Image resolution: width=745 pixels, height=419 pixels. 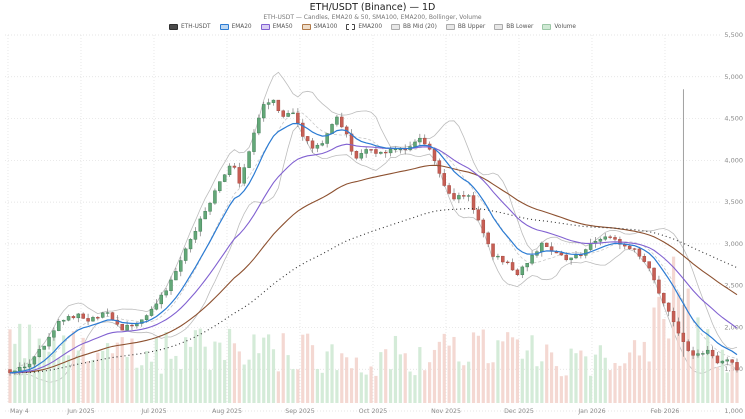 What do you see at coordinates (733, 202) in the screenshot?
I see `y-tick-label: 3,500` at bounding box center [733, 202].